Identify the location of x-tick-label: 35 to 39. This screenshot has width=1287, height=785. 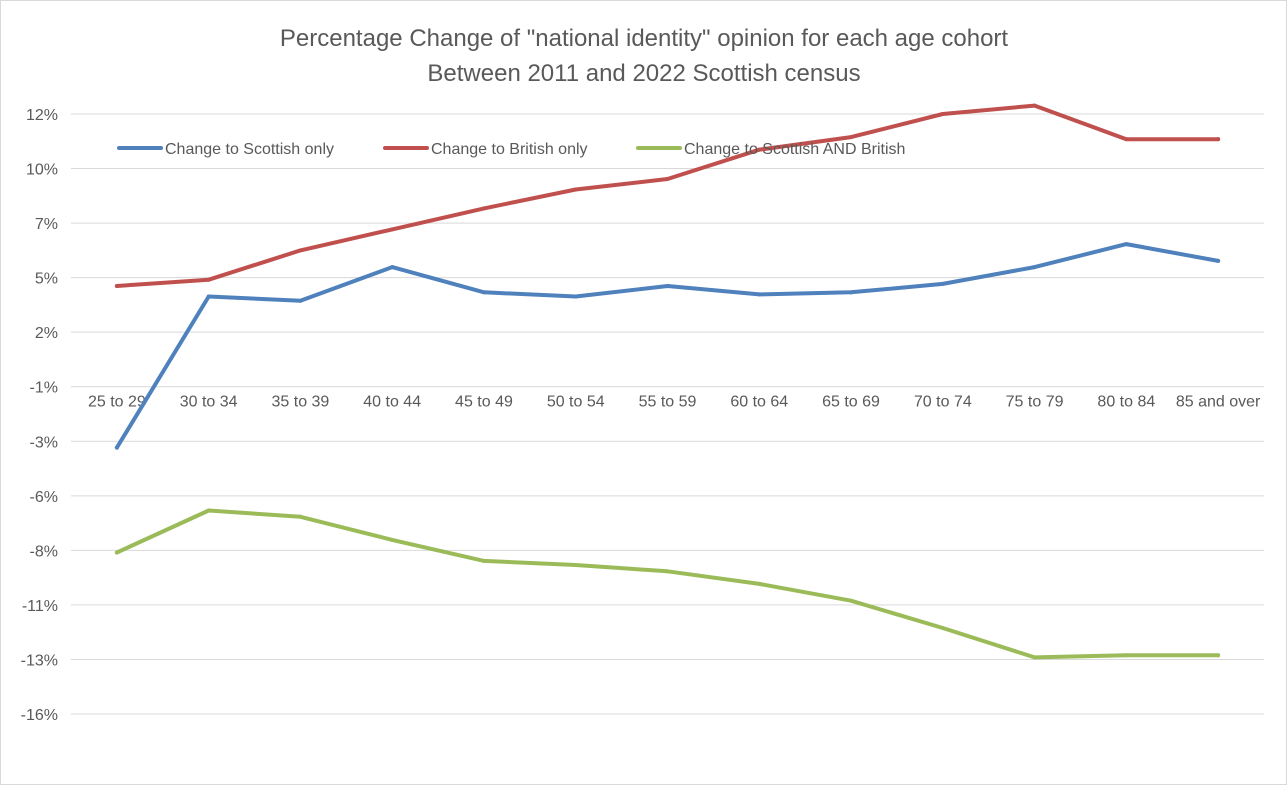
(301, 402).